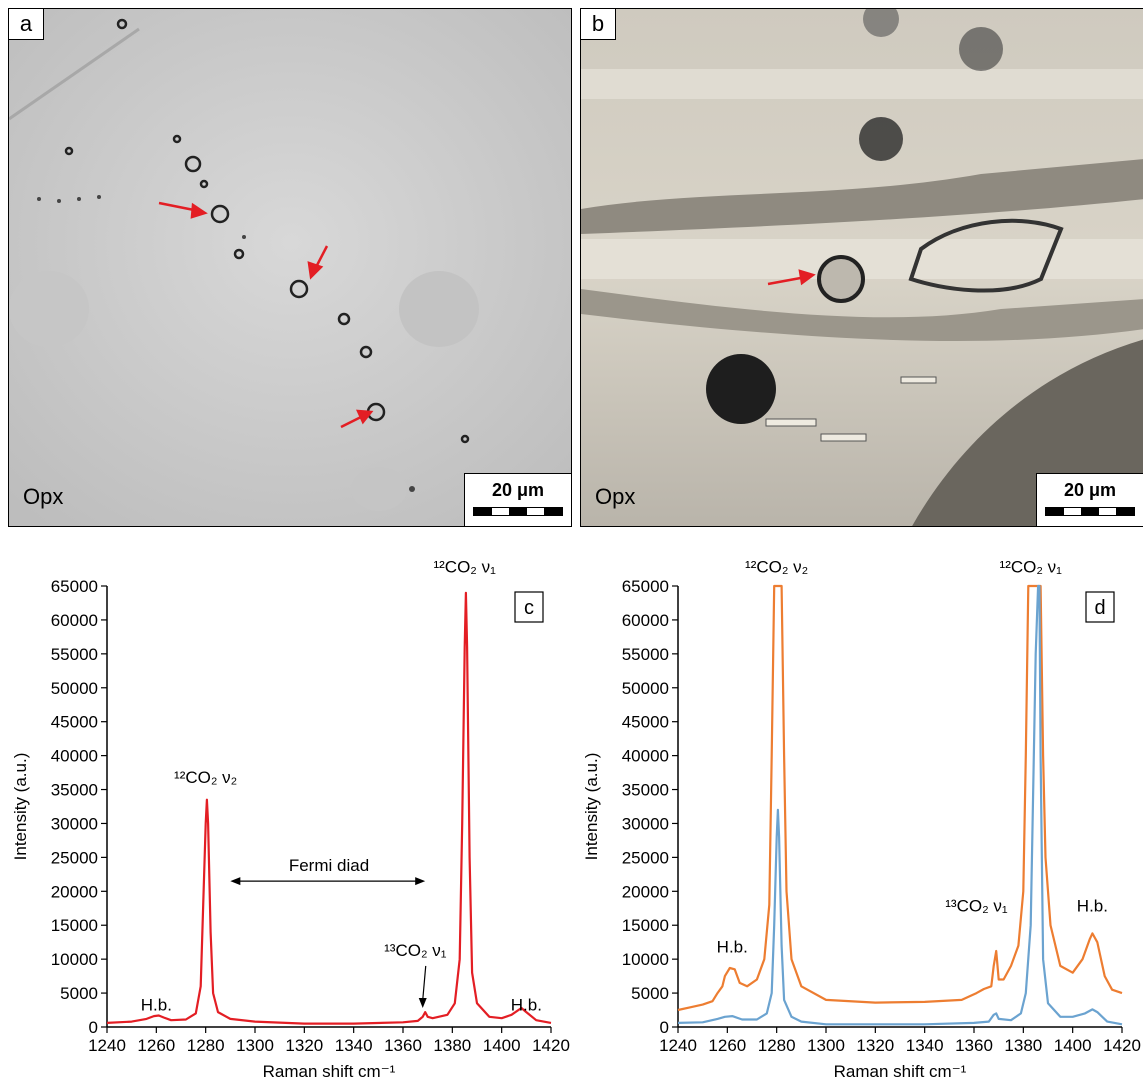  What do you see at coordinates (424, 983) in the screenshot?
I see `c13-arrow` at bounding box center [424, 983].